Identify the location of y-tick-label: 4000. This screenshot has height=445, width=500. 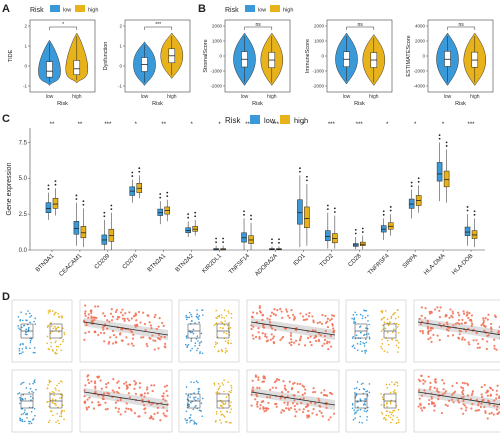
(420, 26).